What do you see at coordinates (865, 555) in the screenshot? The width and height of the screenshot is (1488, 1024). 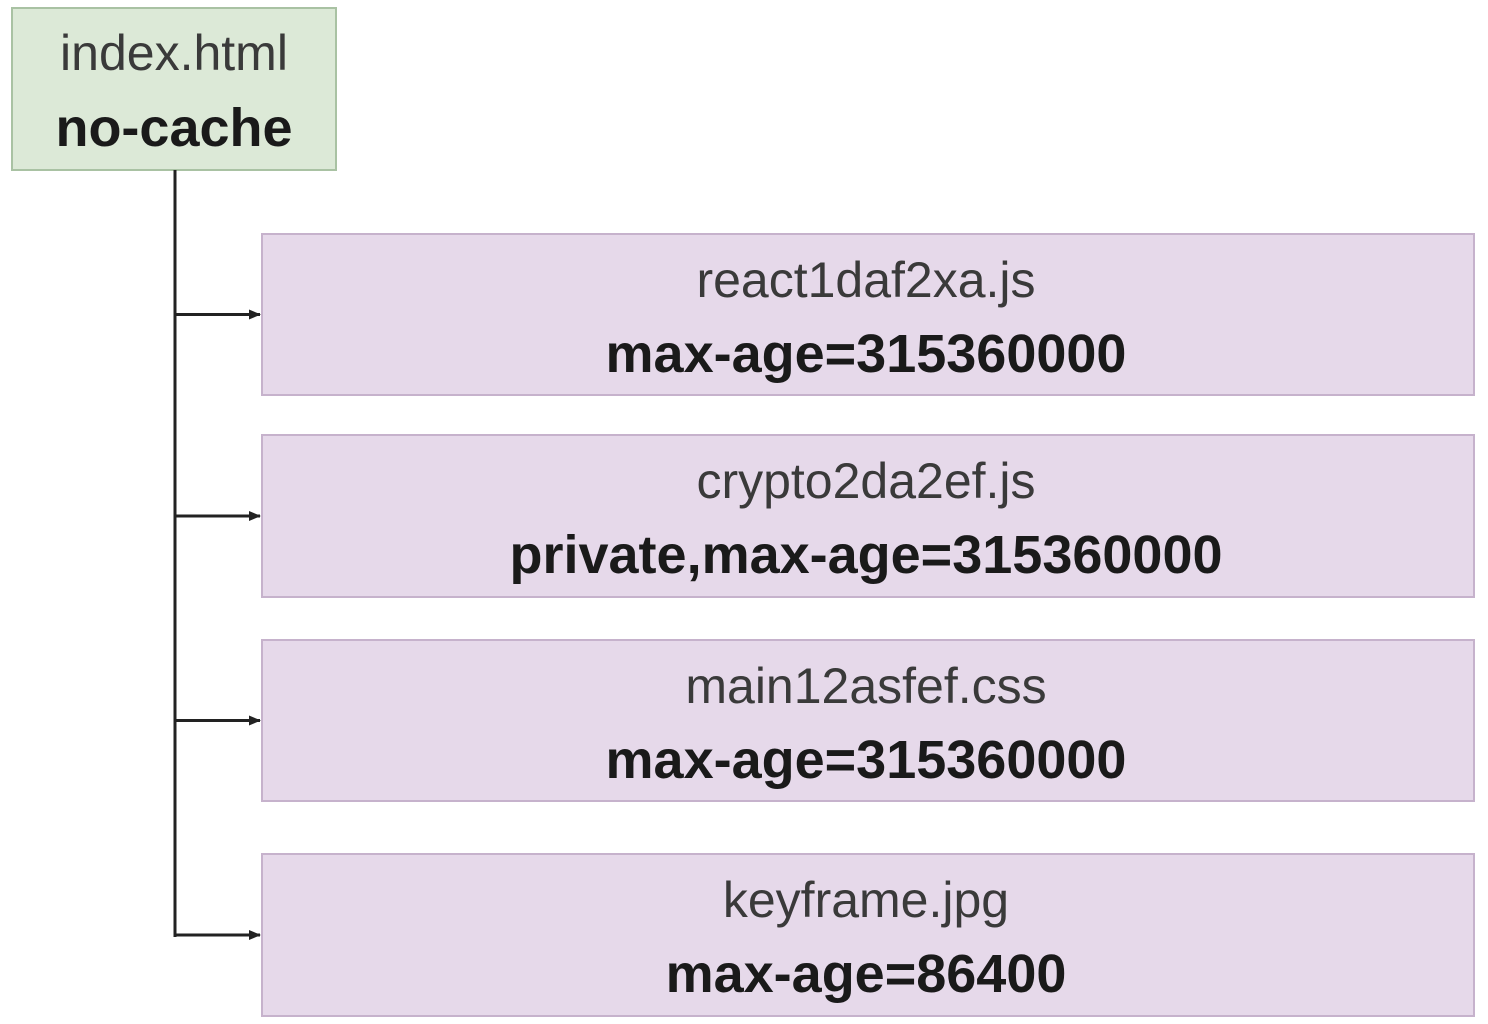 I see `cache-policy: private,max-age=315360000` at bounding box center [865, 555].